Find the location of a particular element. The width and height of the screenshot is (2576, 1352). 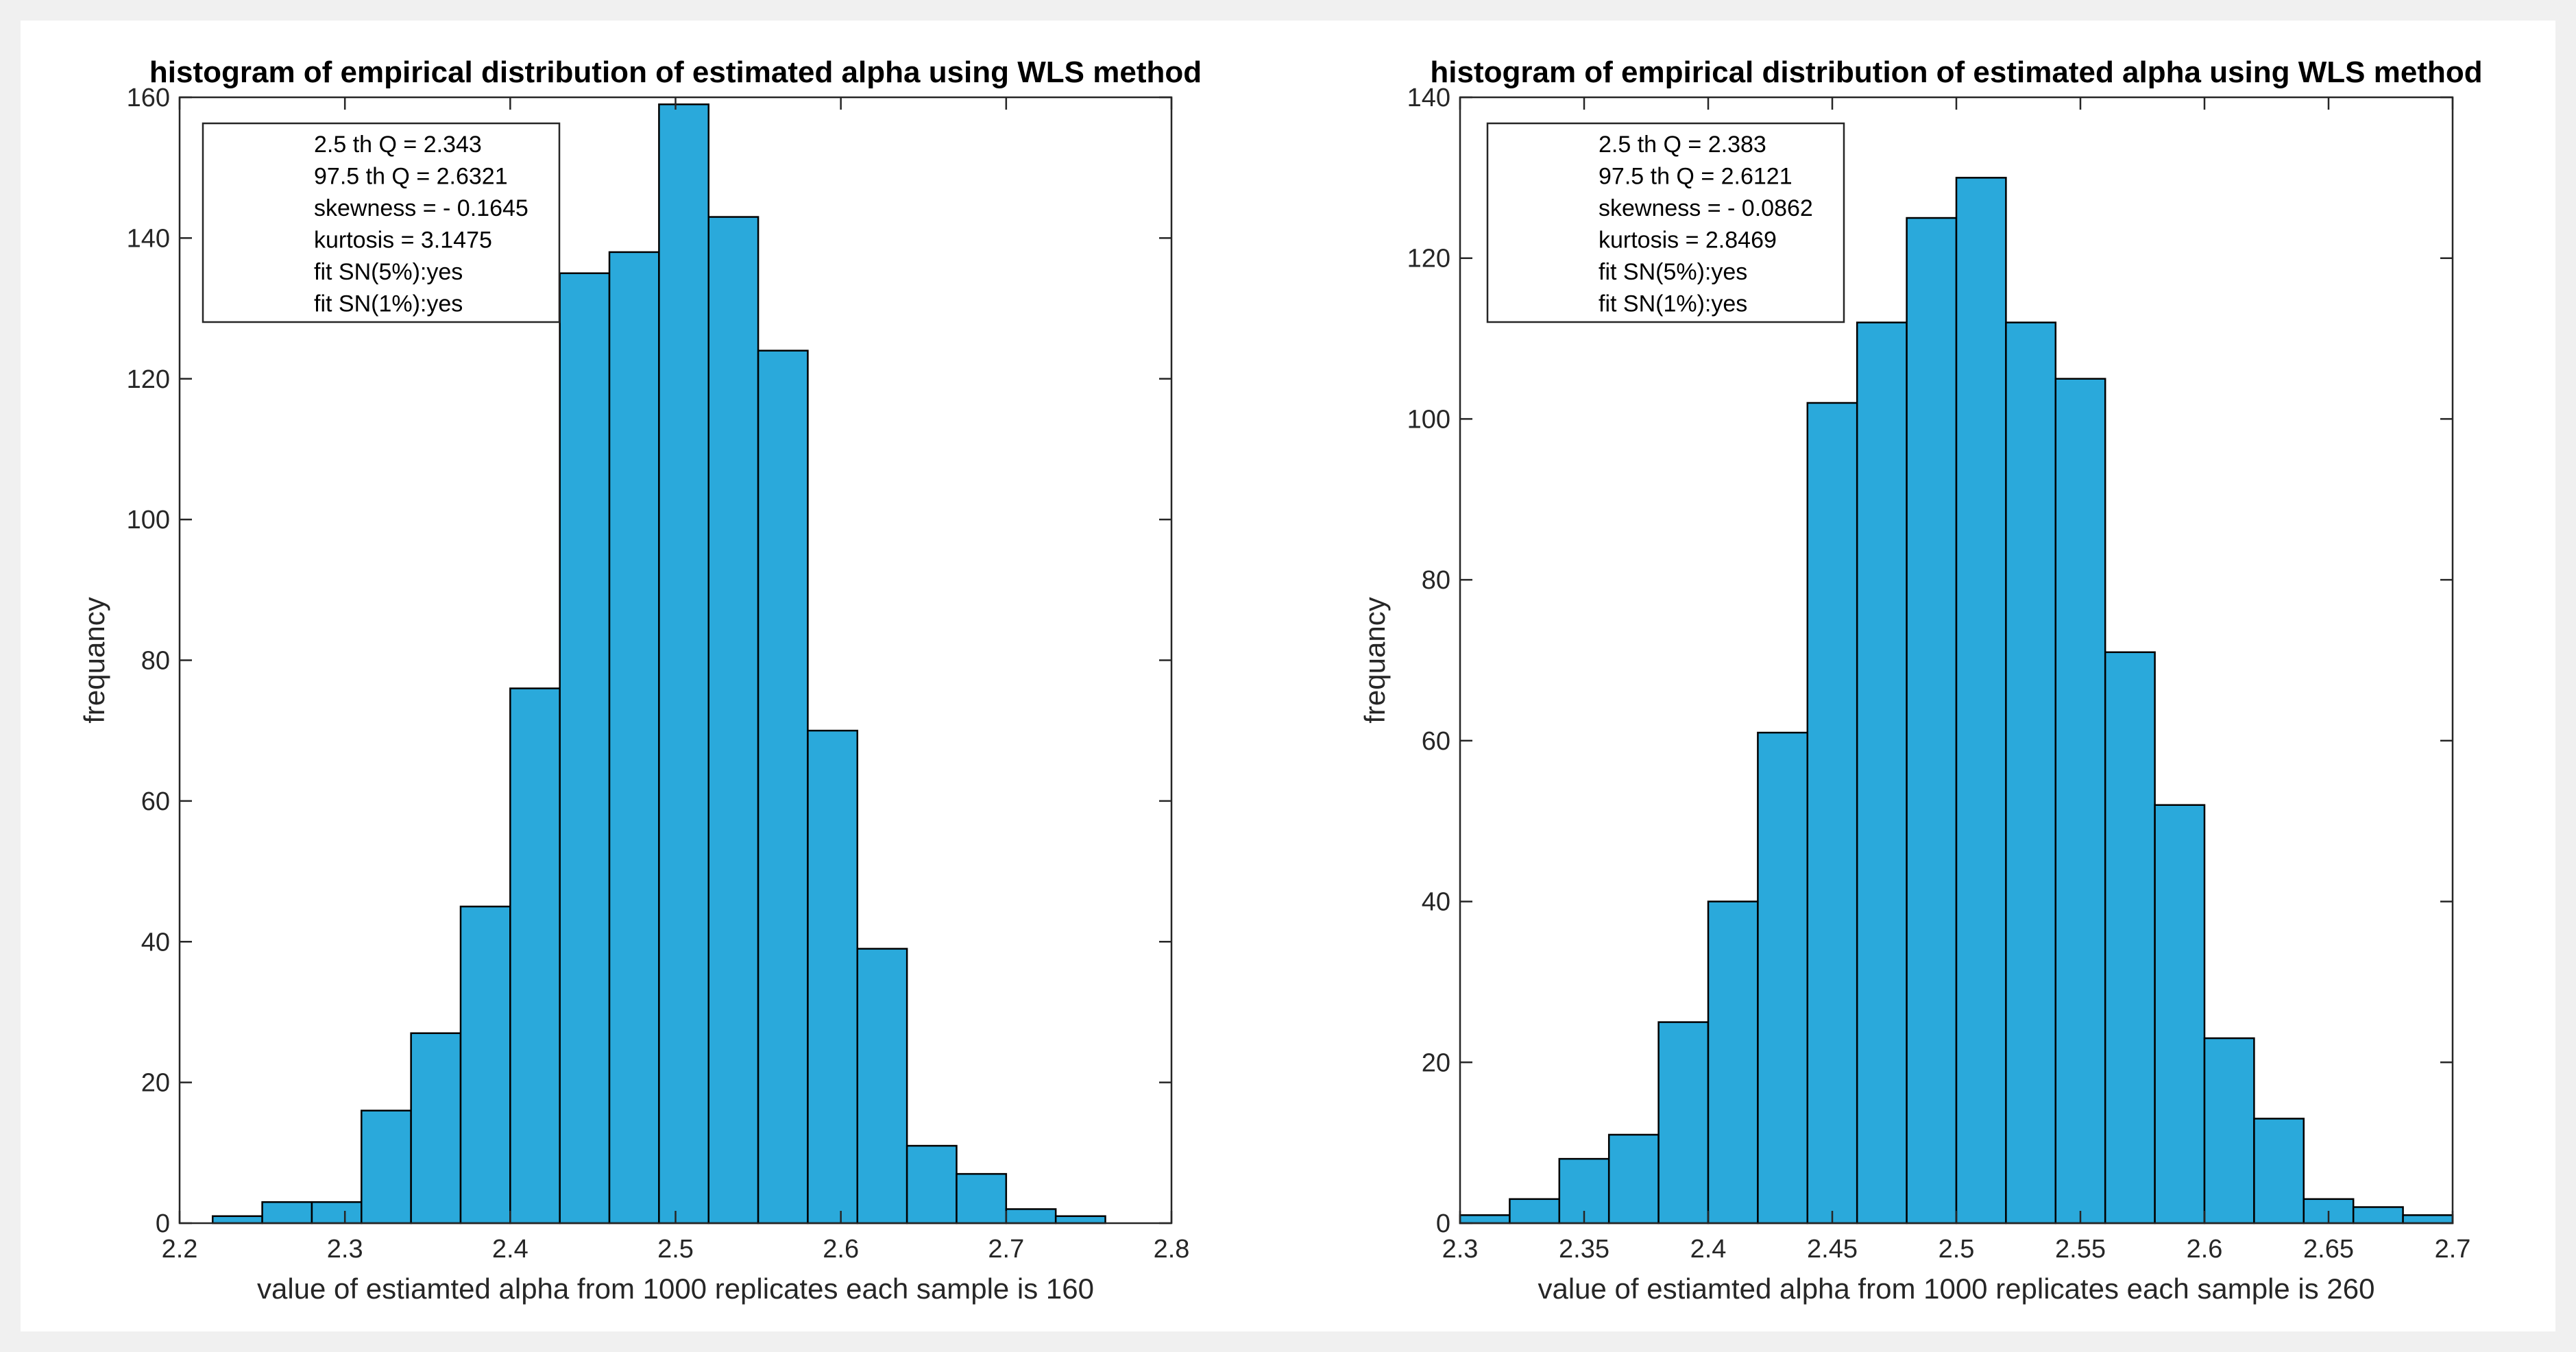

stats-line: 2.5 th Q = 2.383 is located at coordinates (1682, 145).